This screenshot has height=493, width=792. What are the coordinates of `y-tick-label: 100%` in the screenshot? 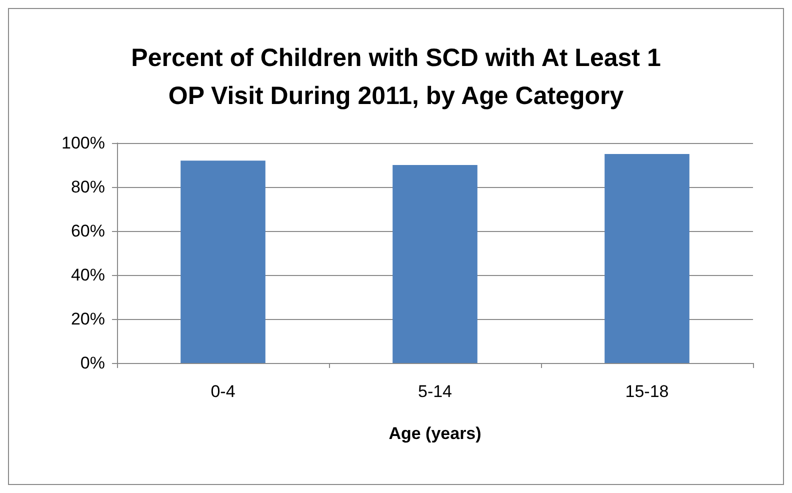 It's located at (83, 143).